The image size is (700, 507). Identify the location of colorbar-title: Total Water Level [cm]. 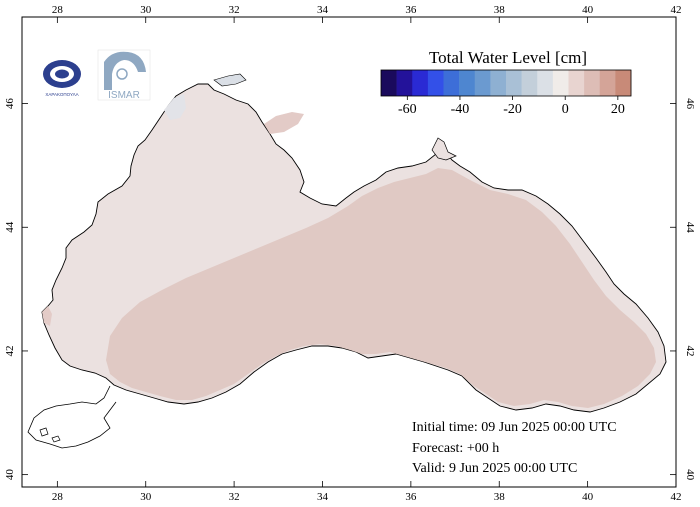
(508, 57).